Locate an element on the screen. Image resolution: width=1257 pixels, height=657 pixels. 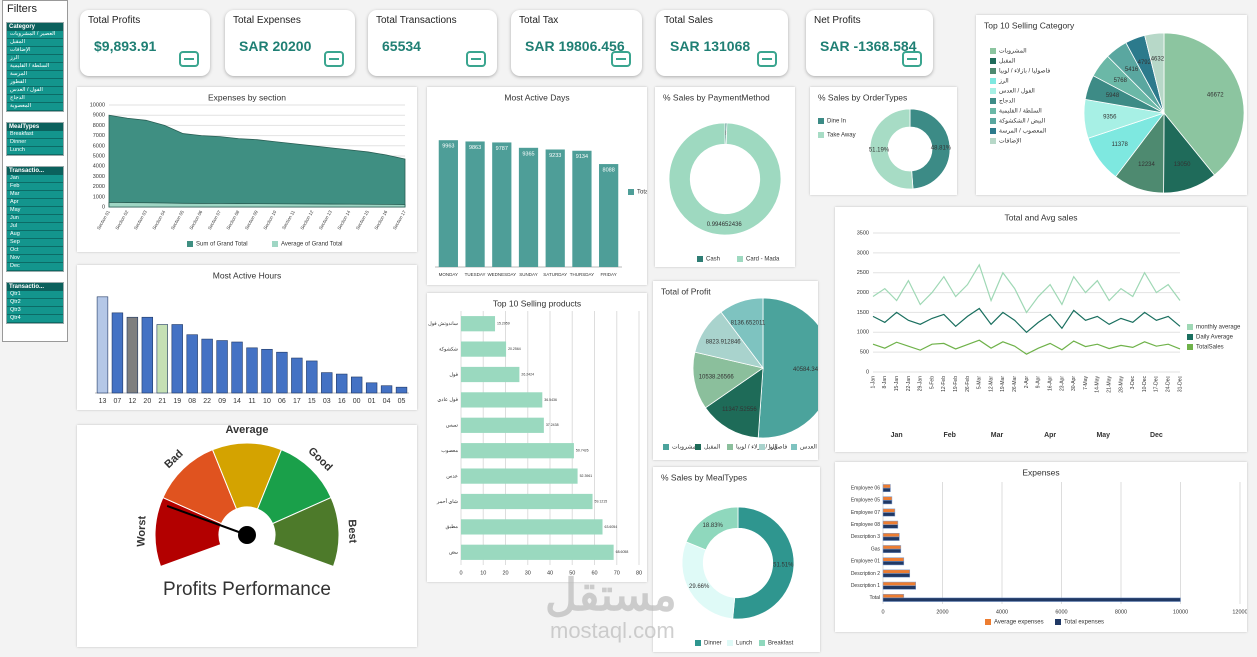
slicer-item: الفول / العدس is located at coordinates (35, 91).